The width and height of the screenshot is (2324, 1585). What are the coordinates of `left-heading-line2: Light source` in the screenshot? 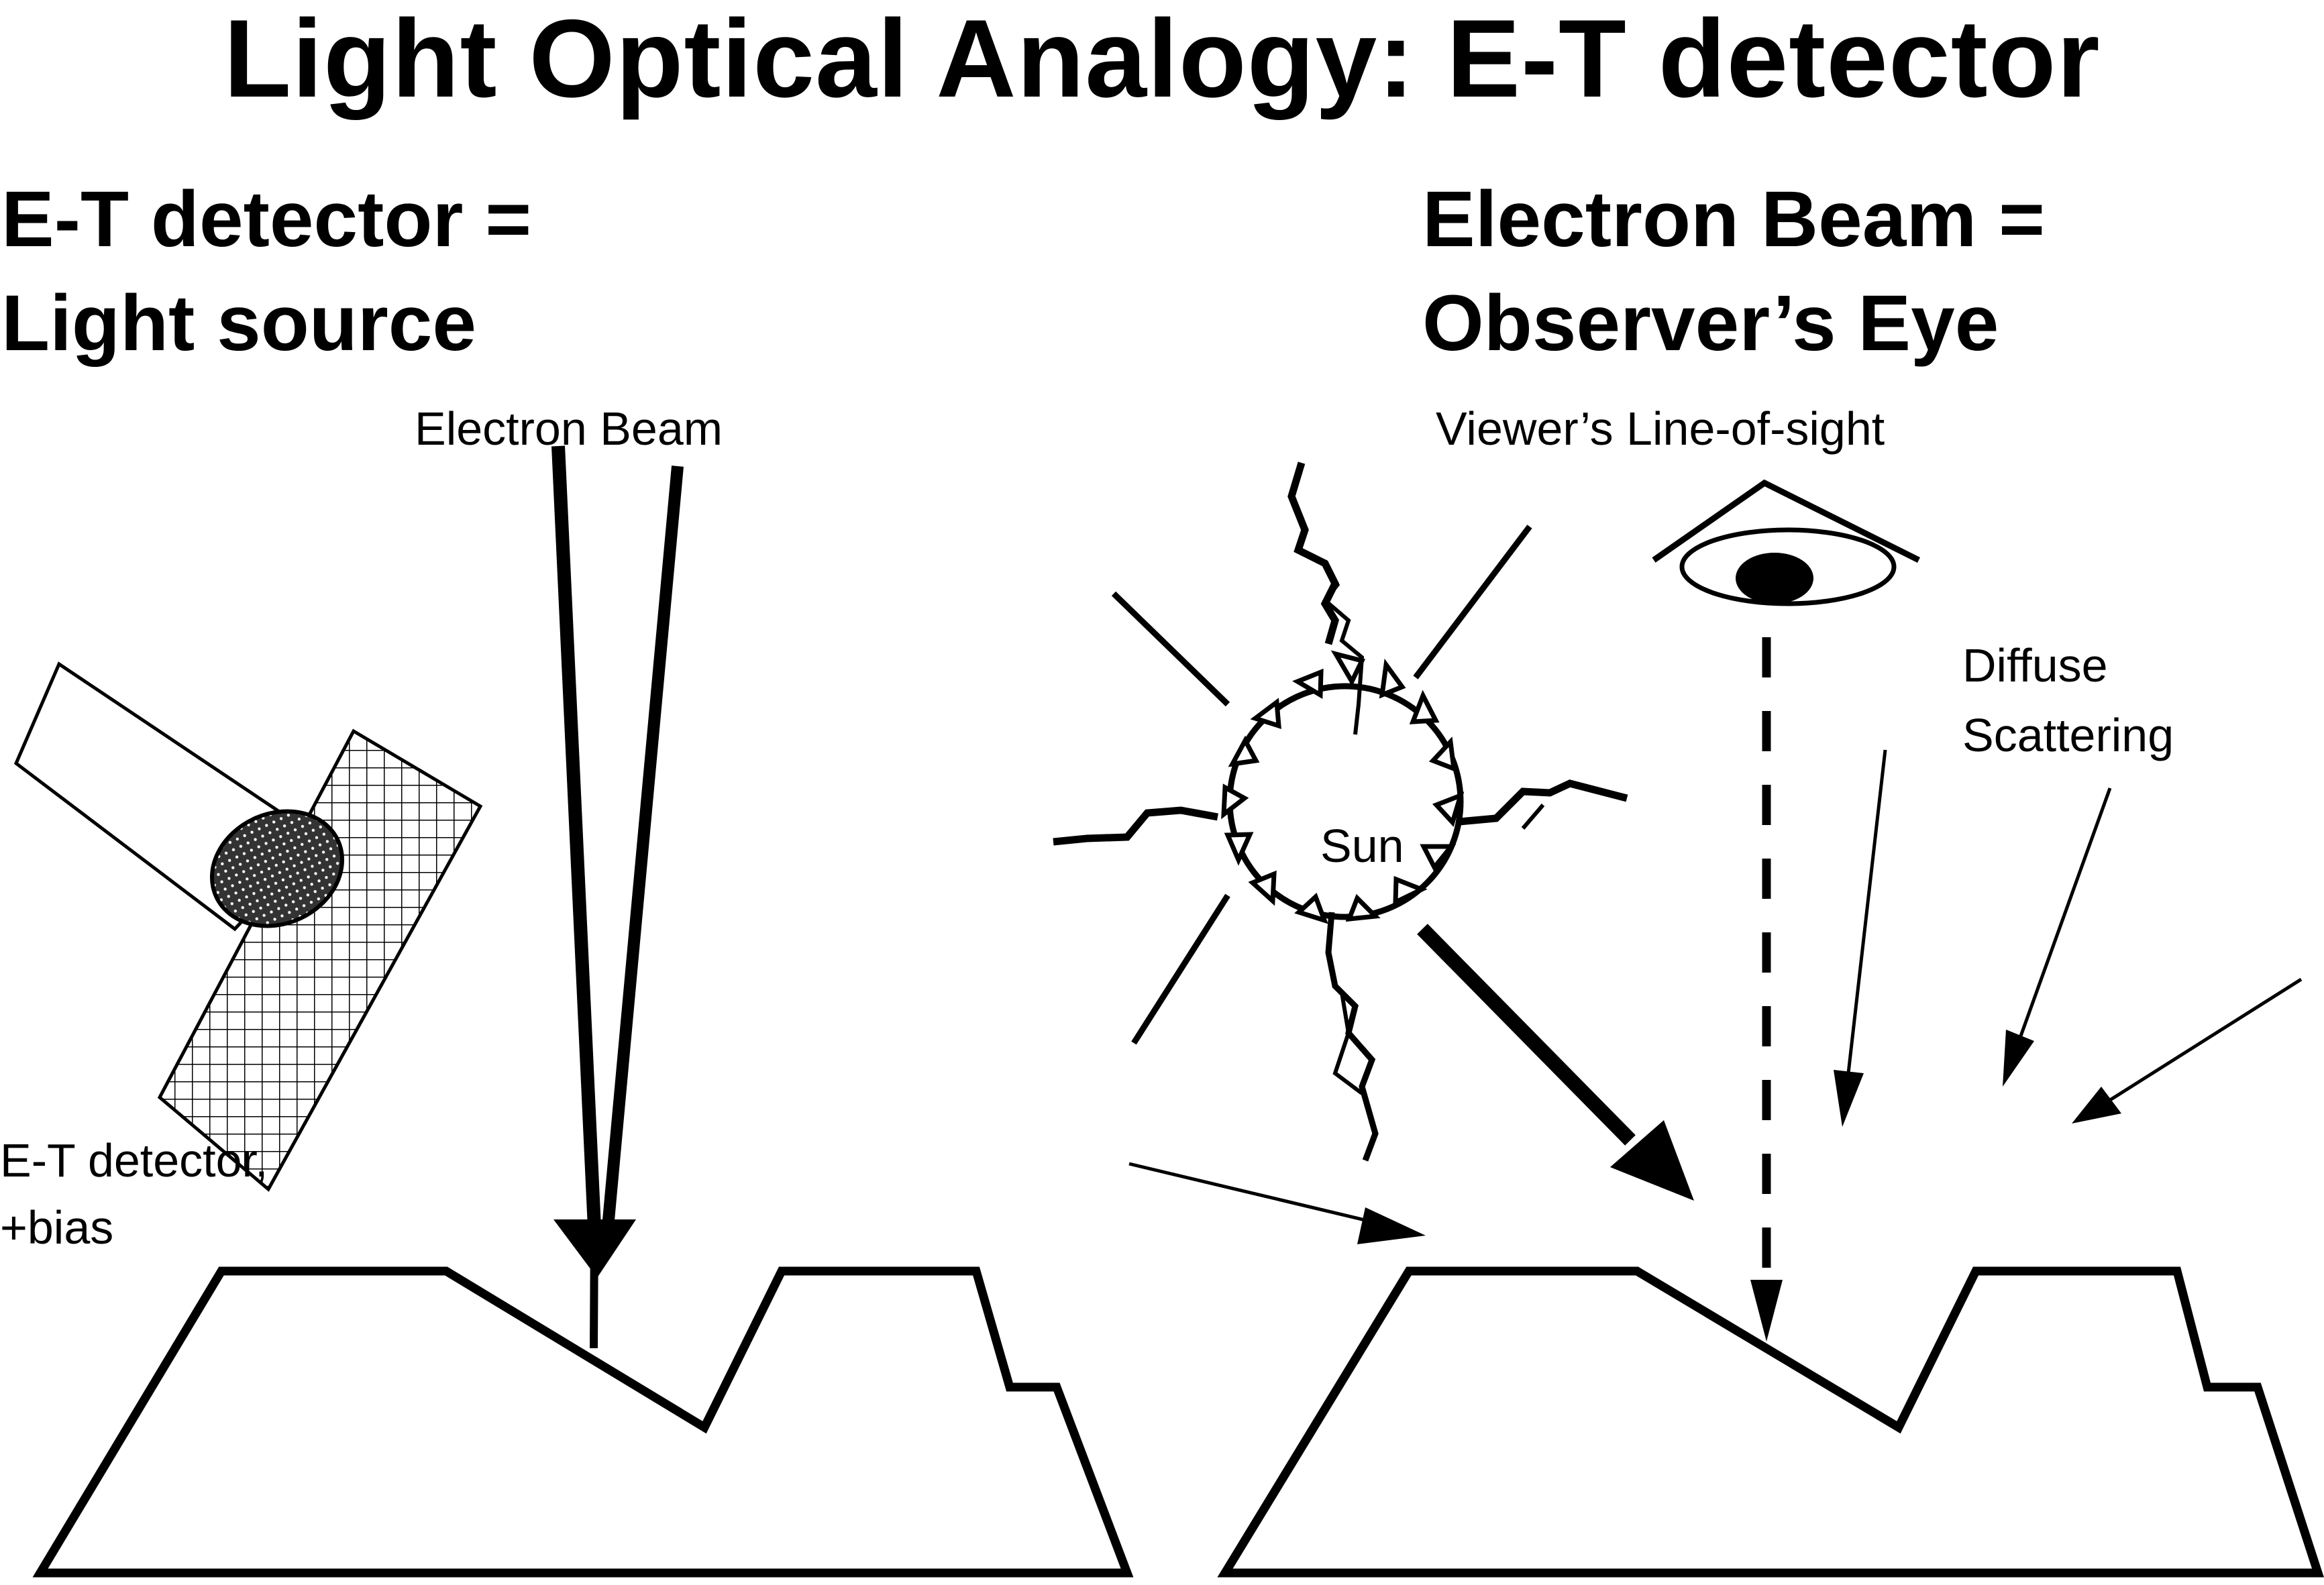 It's located at (239, 324).